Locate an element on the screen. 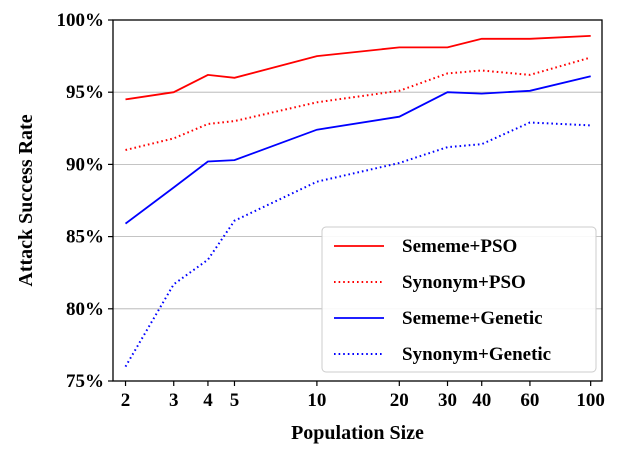  legend-label-3: Synonym+Genetic is located at coordinates (476, 354).